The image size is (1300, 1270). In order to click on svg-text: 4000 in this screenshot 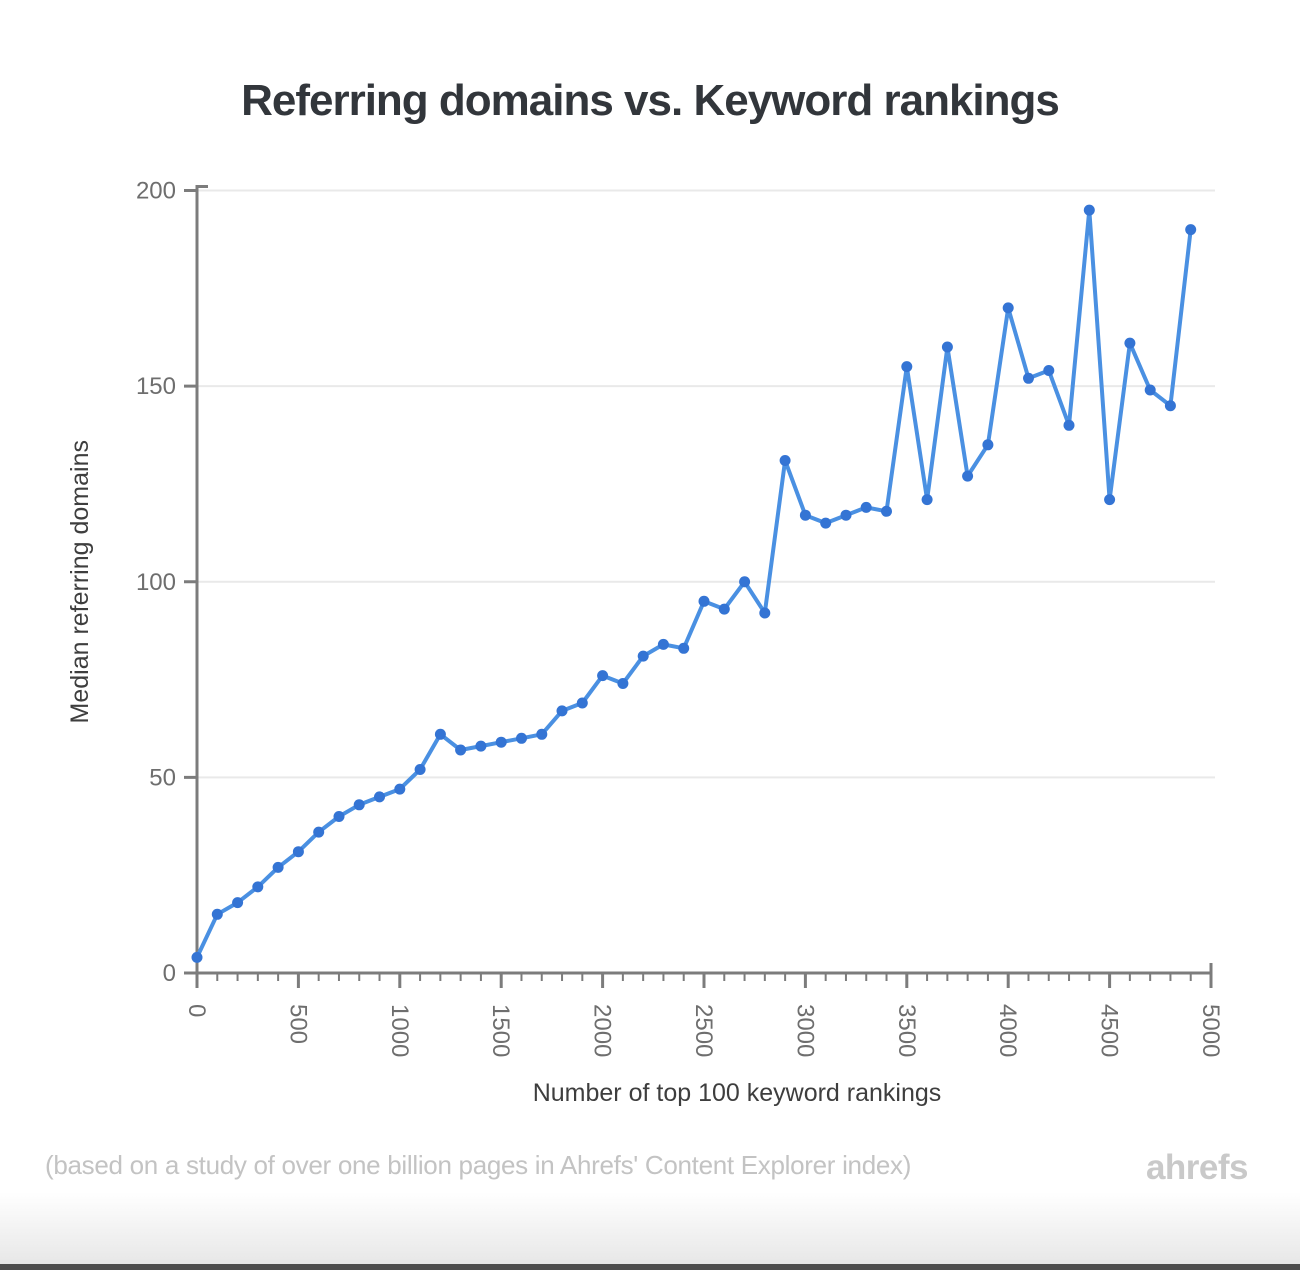, I will do `click(1007, 1030)`.